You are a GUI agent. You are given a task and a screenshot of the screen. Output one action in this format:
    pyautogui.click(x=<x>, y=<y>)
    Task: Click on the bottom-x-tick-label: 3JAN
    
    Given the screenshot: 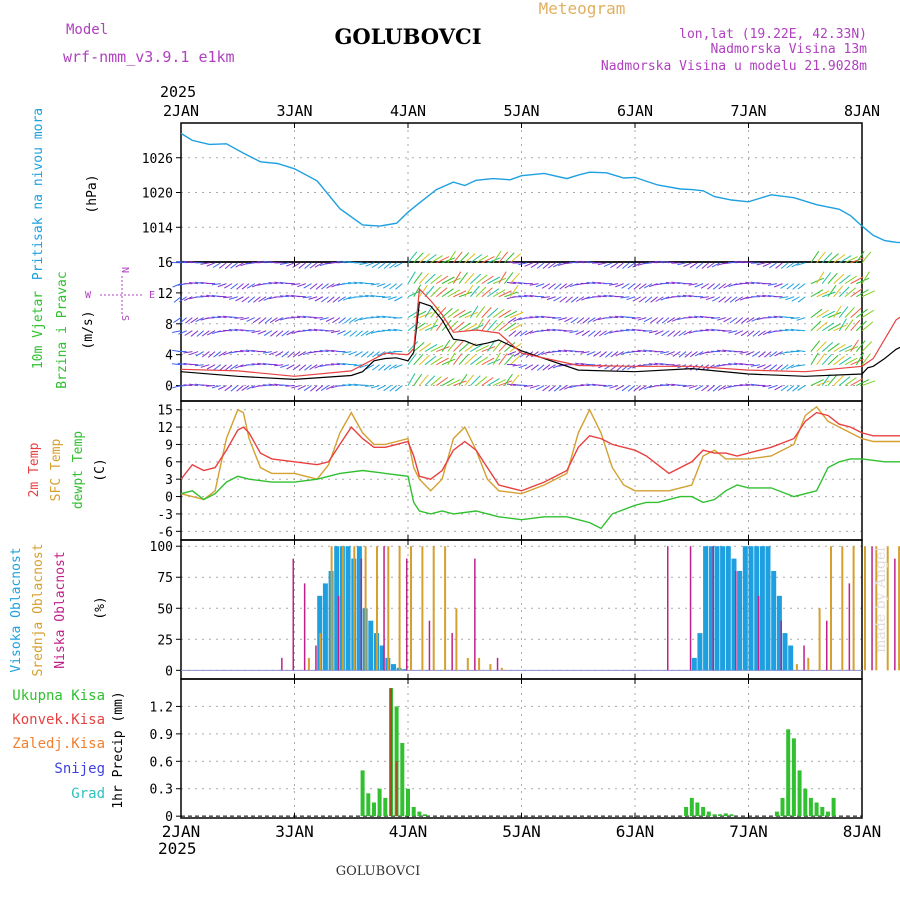 What is the action you would take?
    pyautogui.click(x=294, y=831)
    